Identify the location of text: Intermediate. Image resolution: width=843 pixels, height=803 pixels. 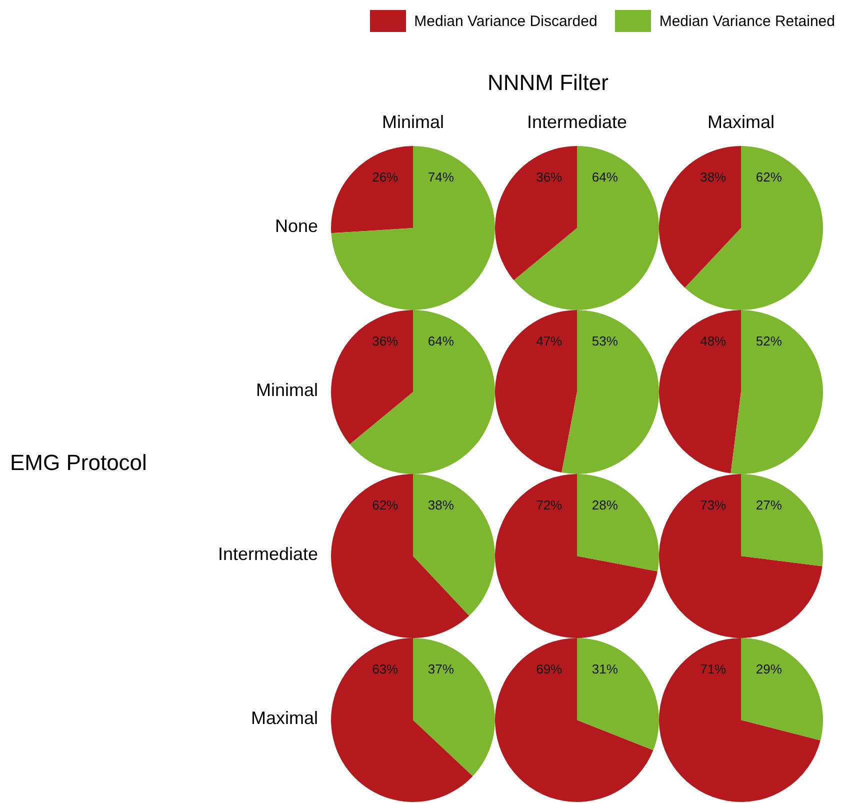
(267, 554).